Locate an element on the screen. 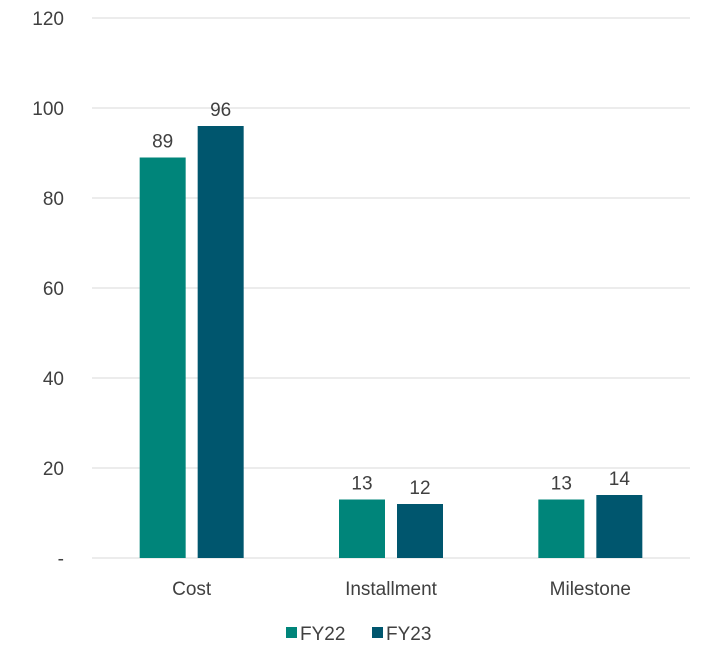  bar-fy22-installment is located at coordinates (362, 528).